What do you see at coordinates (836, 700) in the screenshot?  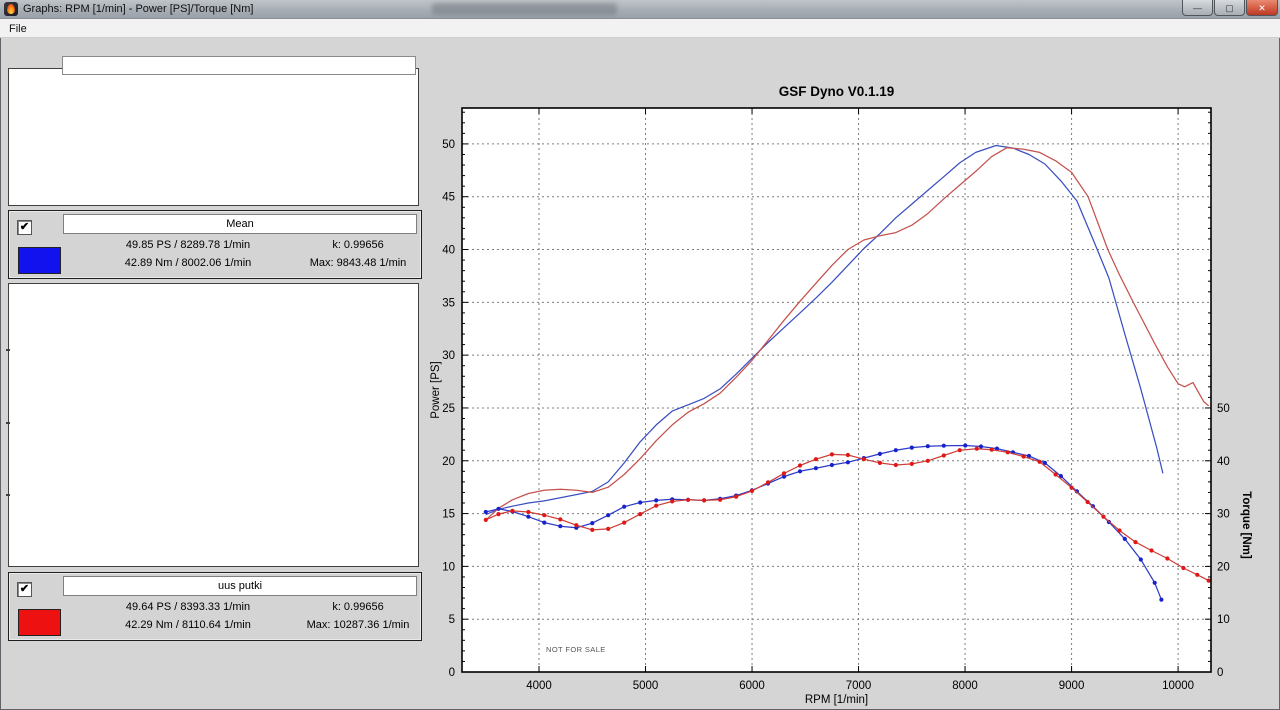 I see `x-axis-label: RPM [1/min]` at bounding box center [836, 700].